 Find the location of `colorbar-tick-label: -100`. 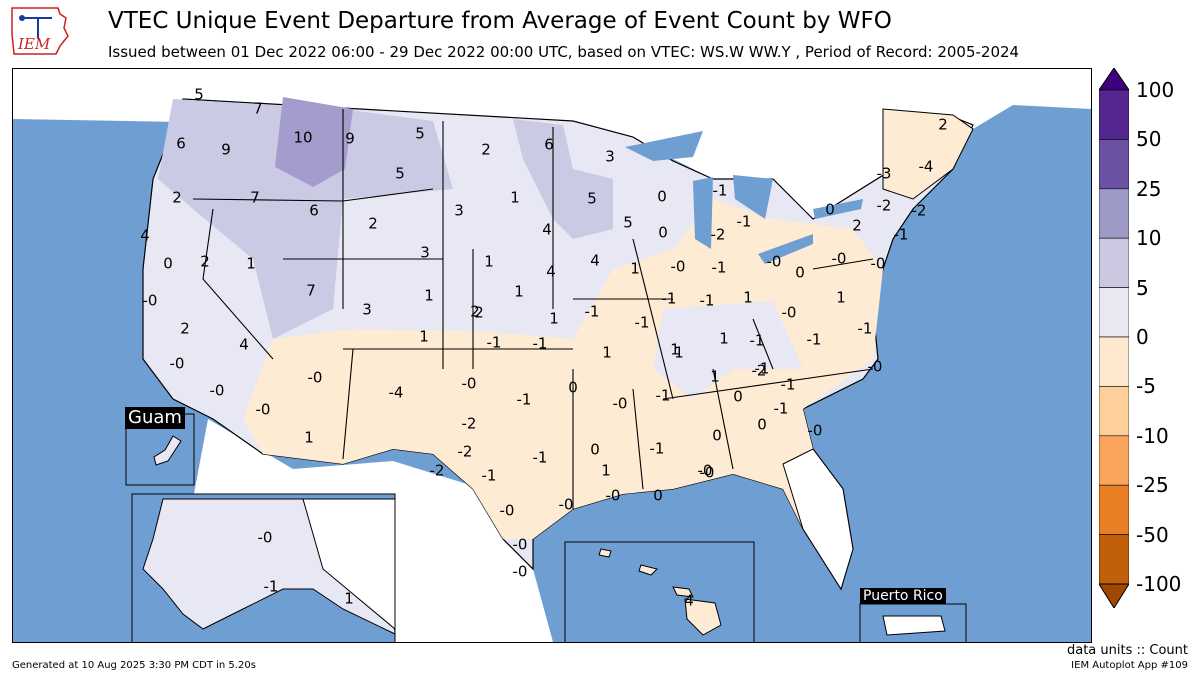

colorbar-tick-label: -100 is located at coordinates (1159, 584).